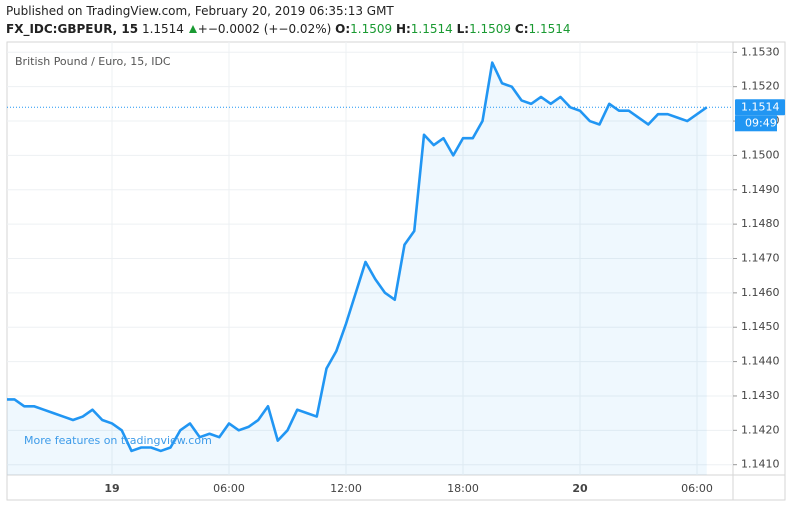  I want to click on y-tick-label: 1.1450, so click(760, 326).